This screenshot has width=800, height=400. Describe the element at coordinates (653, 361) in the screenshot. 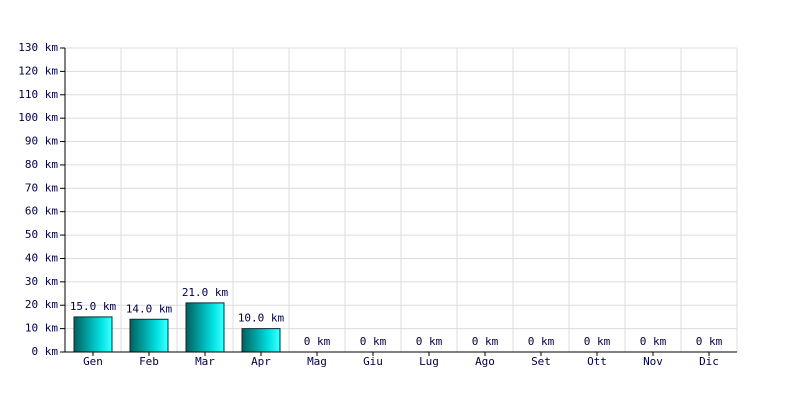

I see `x-tick-label: Nov` at that location.